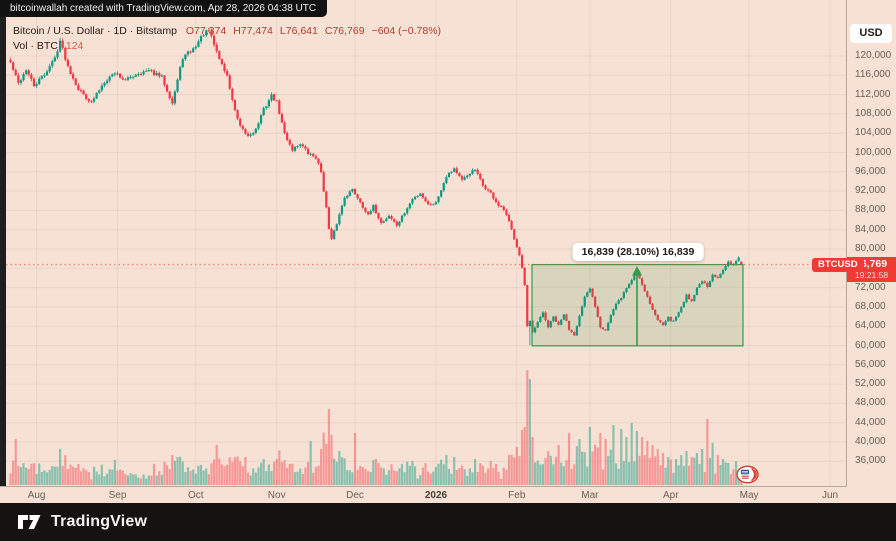 Image resolution: width=896 pixels, height=541 pixels. Describe the element at coordinates (870, 248) in the screenshot. I see `y-tick-label: 80,000` at that location.